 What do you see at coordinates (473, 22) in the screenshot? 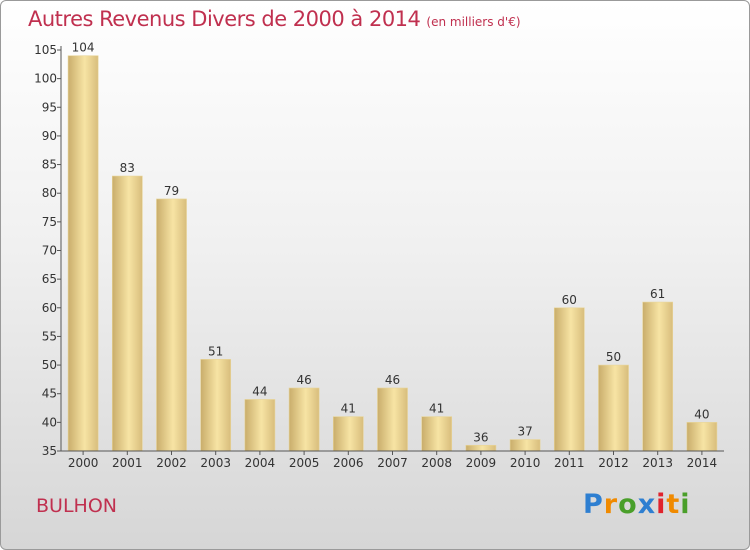
I see `chart-unit: (en milliers d'€)` at bounding box center [473, 22].